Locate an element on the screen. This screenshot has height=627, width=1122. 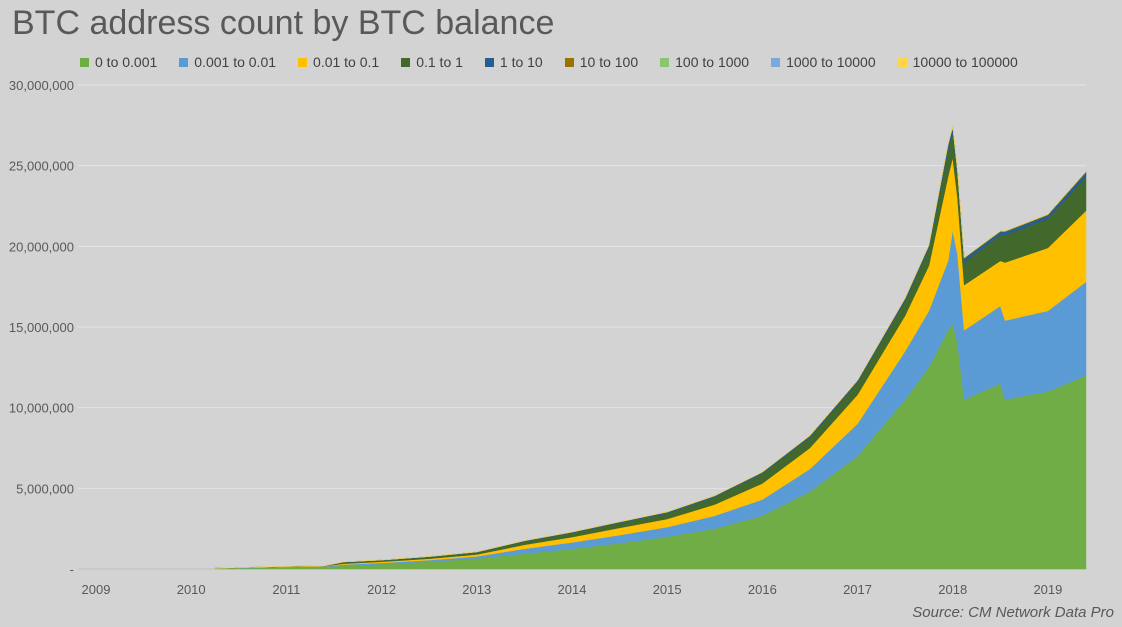
legend-item: 10000 to 100000 is located at coordinates (957, 62).